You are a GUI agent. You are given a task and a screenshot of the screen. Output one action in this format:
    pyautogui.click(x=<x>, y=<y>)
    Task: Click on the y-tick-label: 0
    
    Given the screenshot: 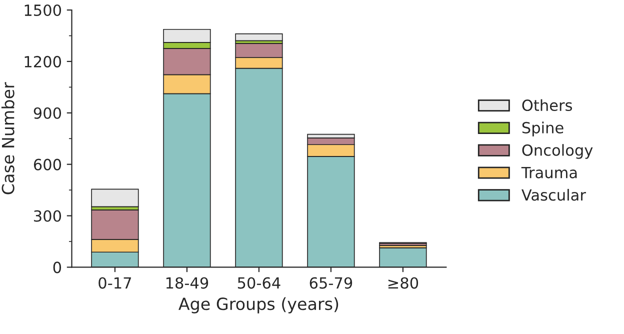 What is the action you would take?
    pyautogui.click(x=57, y=268)
    